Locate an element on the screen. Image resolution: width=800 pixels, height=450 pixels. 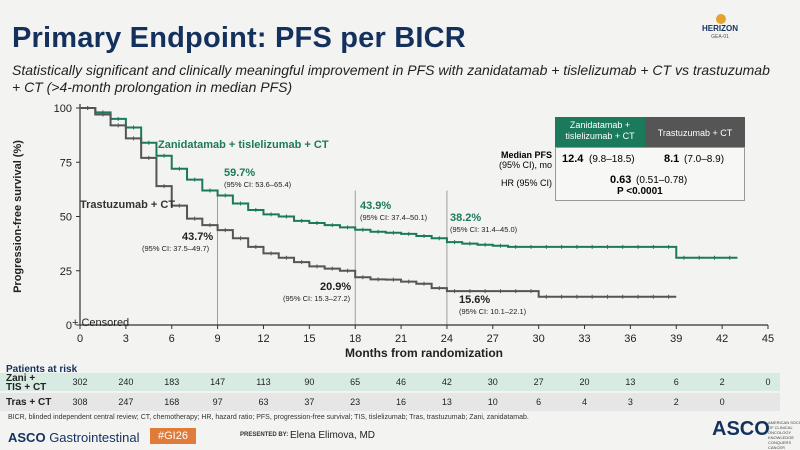
slide-title: Primary Endpoint: PFS per BICR is located at coordinates (239, 38).